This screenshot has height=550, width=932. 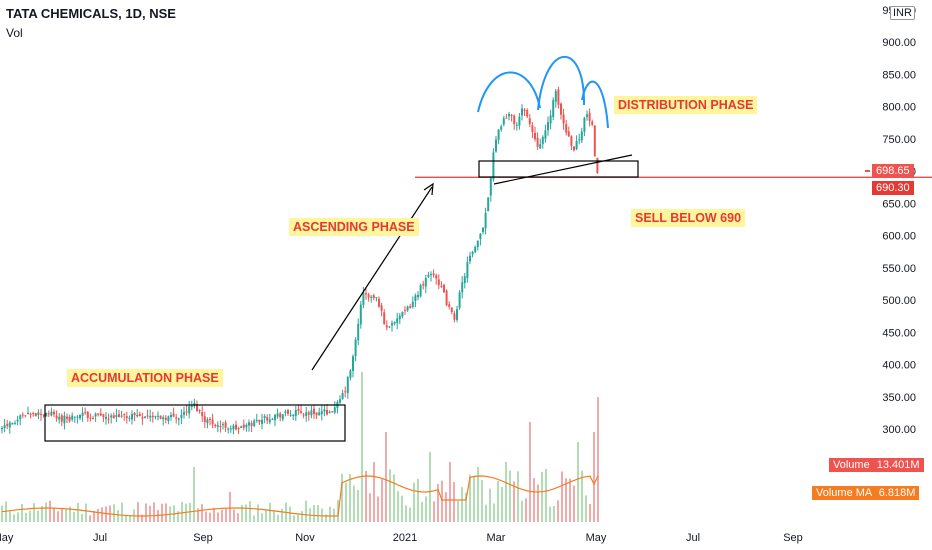 I want to click on price-tick-label: 300.00, so click(x=899, y=430).